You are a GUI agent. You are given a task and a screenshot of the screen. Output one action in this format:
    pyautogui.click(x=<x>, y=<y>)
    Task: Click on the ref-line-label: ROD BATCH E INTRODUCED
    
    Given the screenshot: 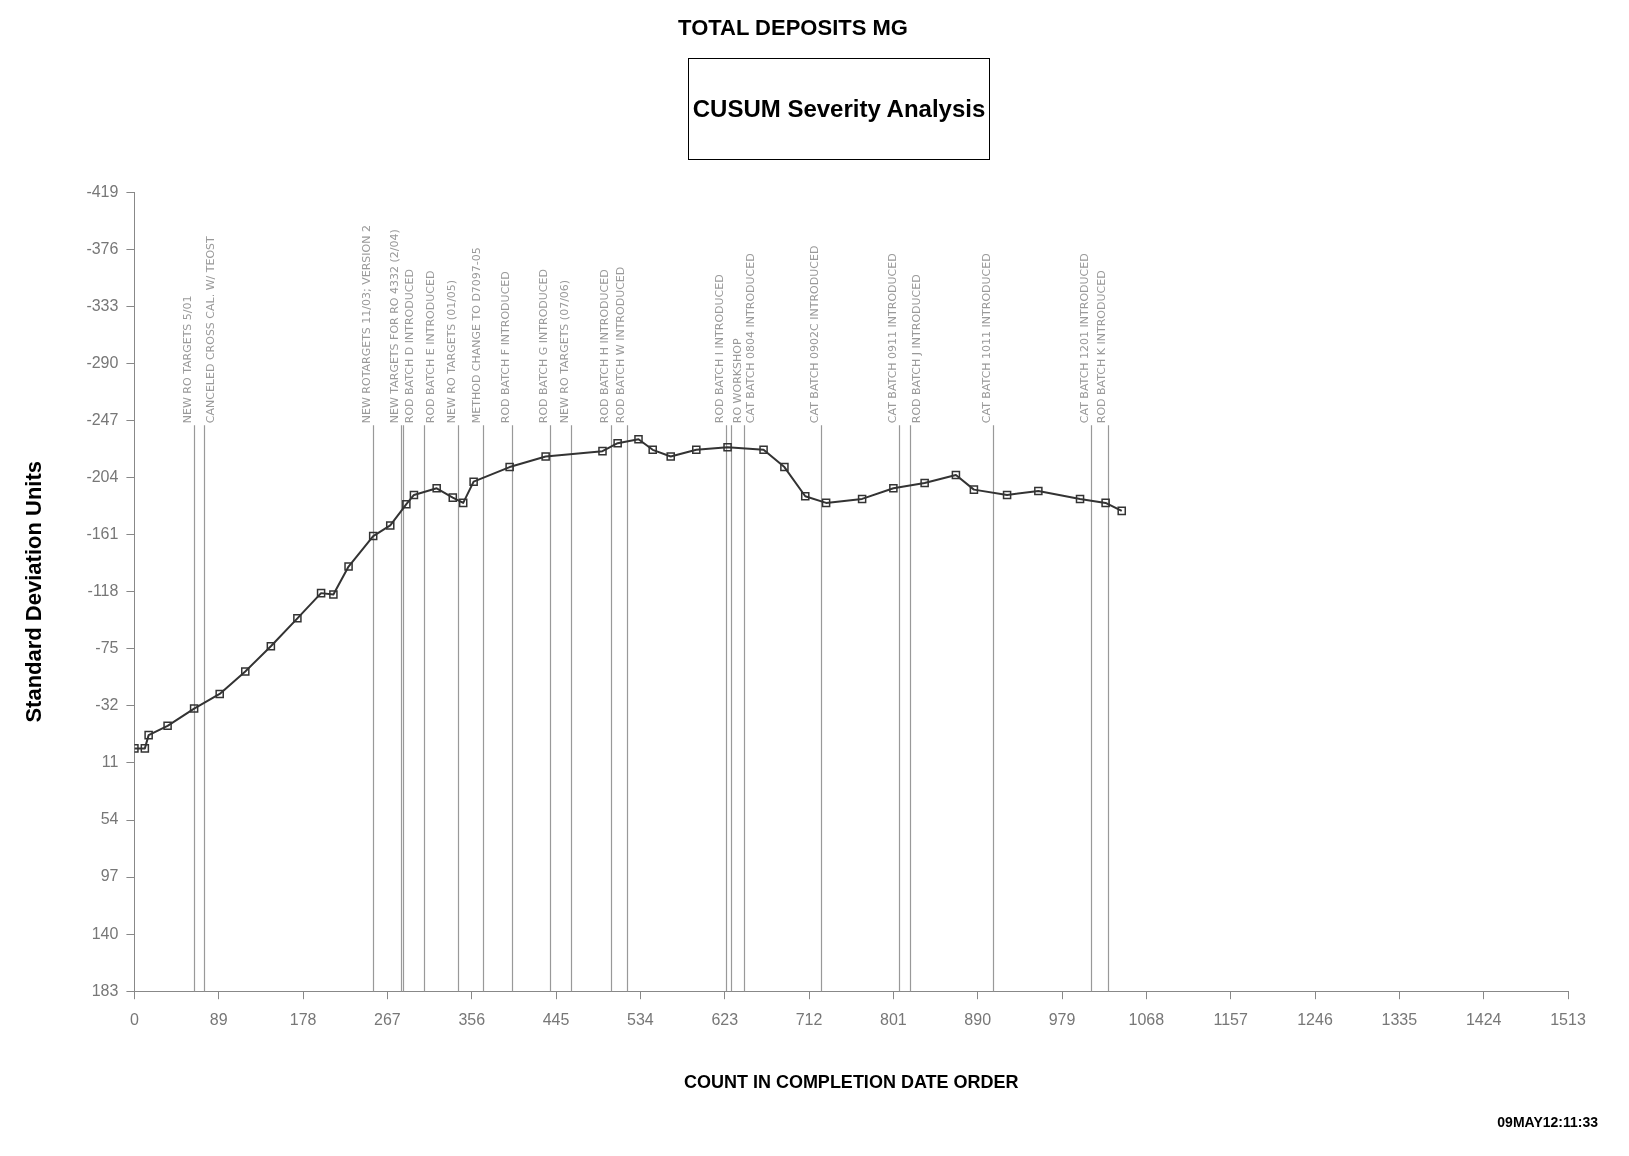 What is the action you would take?
    pyautogui.click(x=430, y=347)
    